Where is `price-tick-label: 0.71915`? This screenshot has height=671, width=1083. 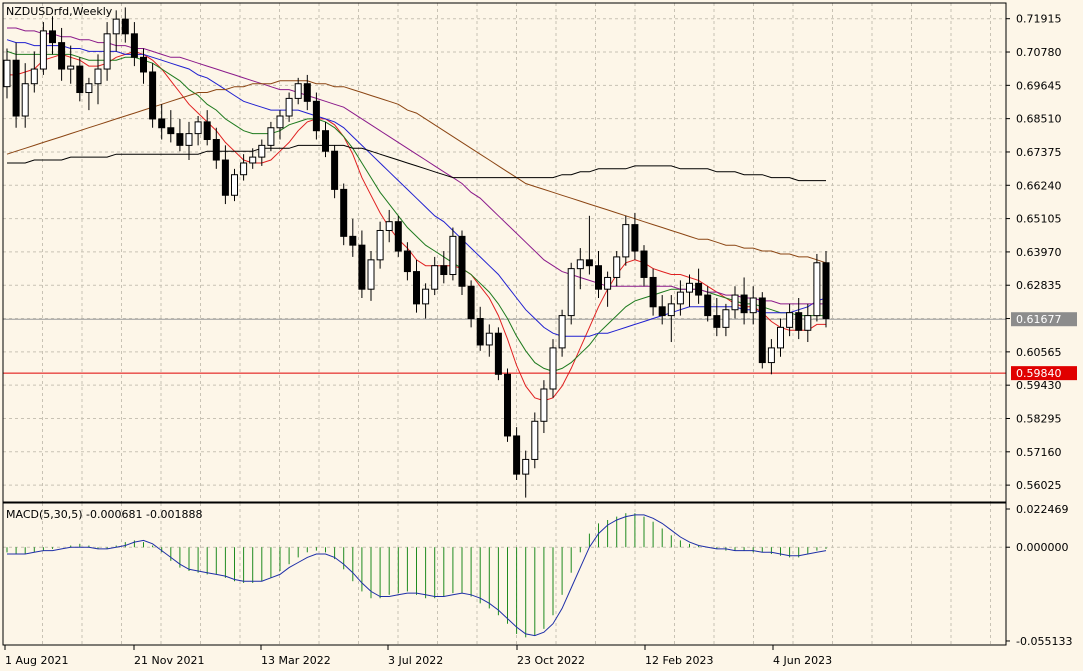 price-tick-label: 0.71915 is located at coordinates (1039, 19).